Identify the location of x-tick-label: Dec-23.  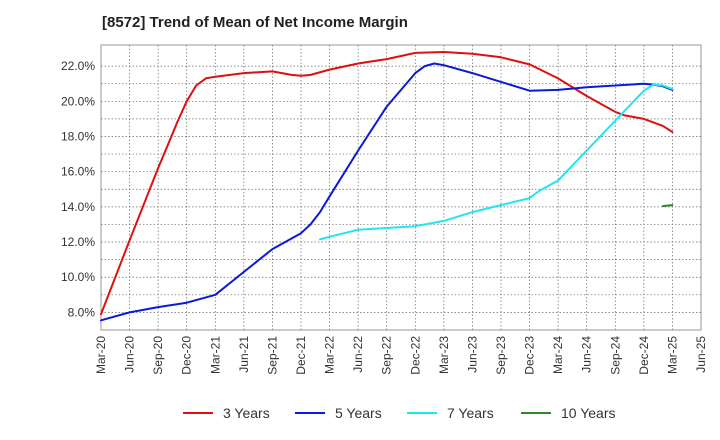
(530, 355).